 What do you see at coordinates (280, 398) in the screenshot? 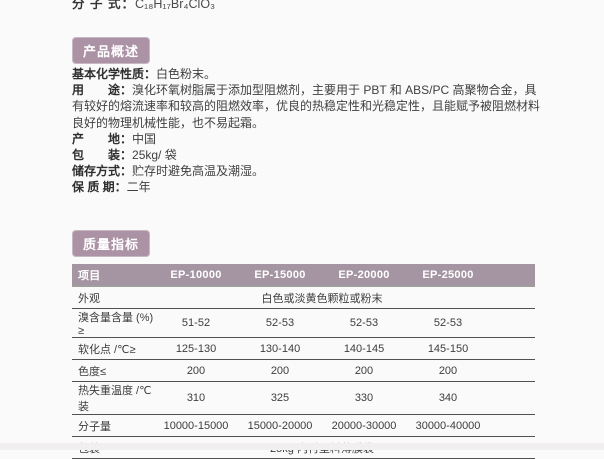
I see `spec-cell-value: 325` at bounding box center [280, 398].